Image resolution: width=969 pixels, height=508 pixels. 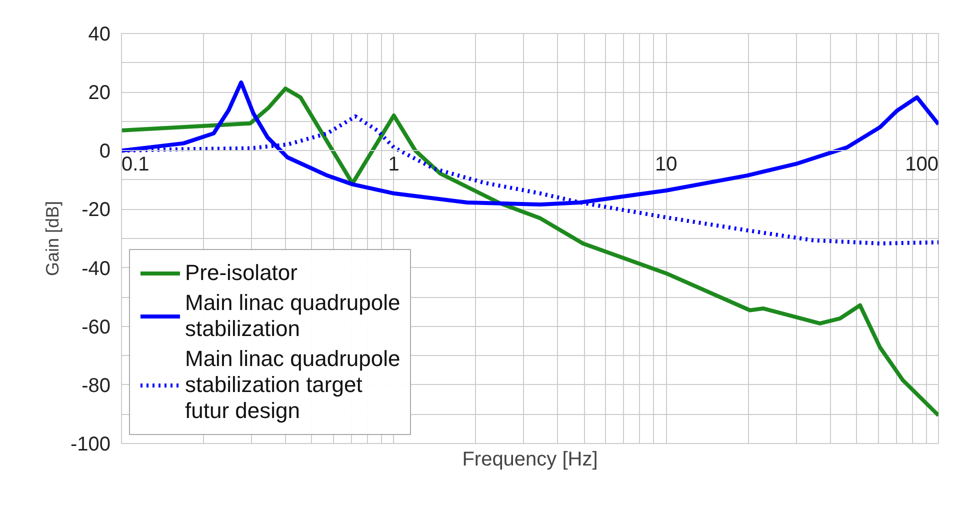 I want to click on legend-label: Main linac quadrupole stabilization, so click(x=292, y=316).